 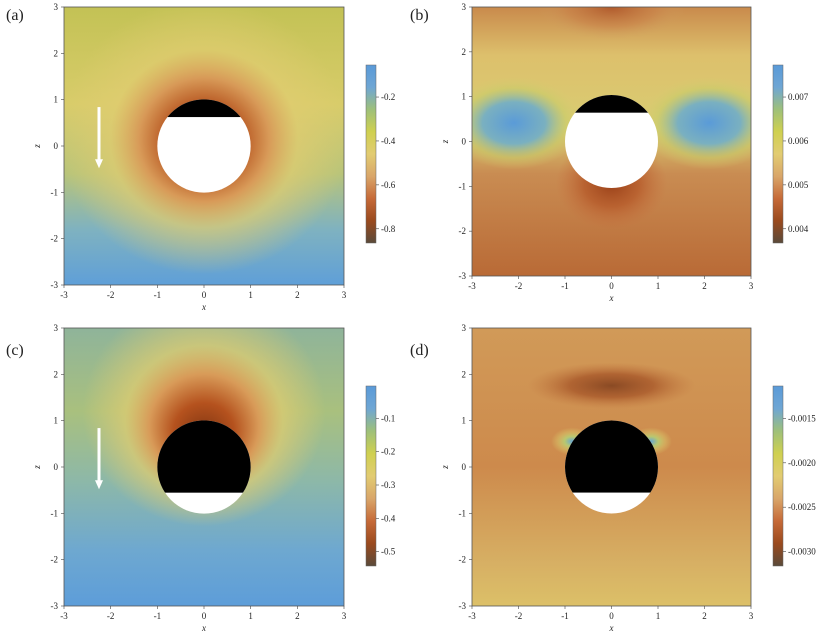 What do you see at coordinates (798, 185) in the screenshot?
I see `colorbar-tick-label: 0.005` at bounding box center [798, 185].